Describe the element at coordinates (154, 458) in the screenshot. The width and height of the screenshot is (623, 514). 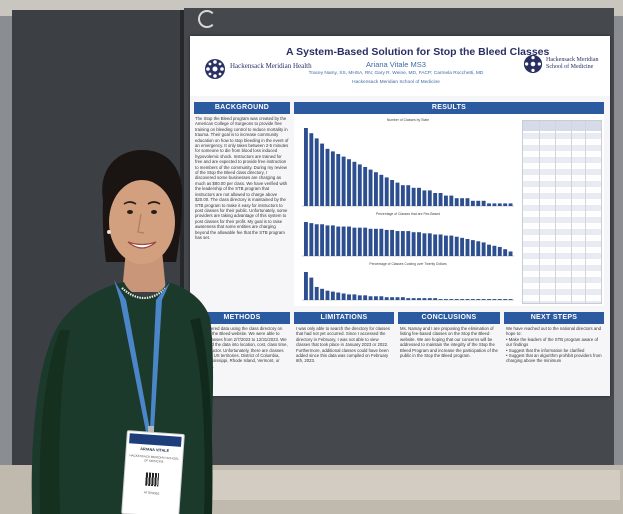
I see `badge-org: HACKENSACK MERIDIAN SCHOOL OF MEDICINE` at that location.